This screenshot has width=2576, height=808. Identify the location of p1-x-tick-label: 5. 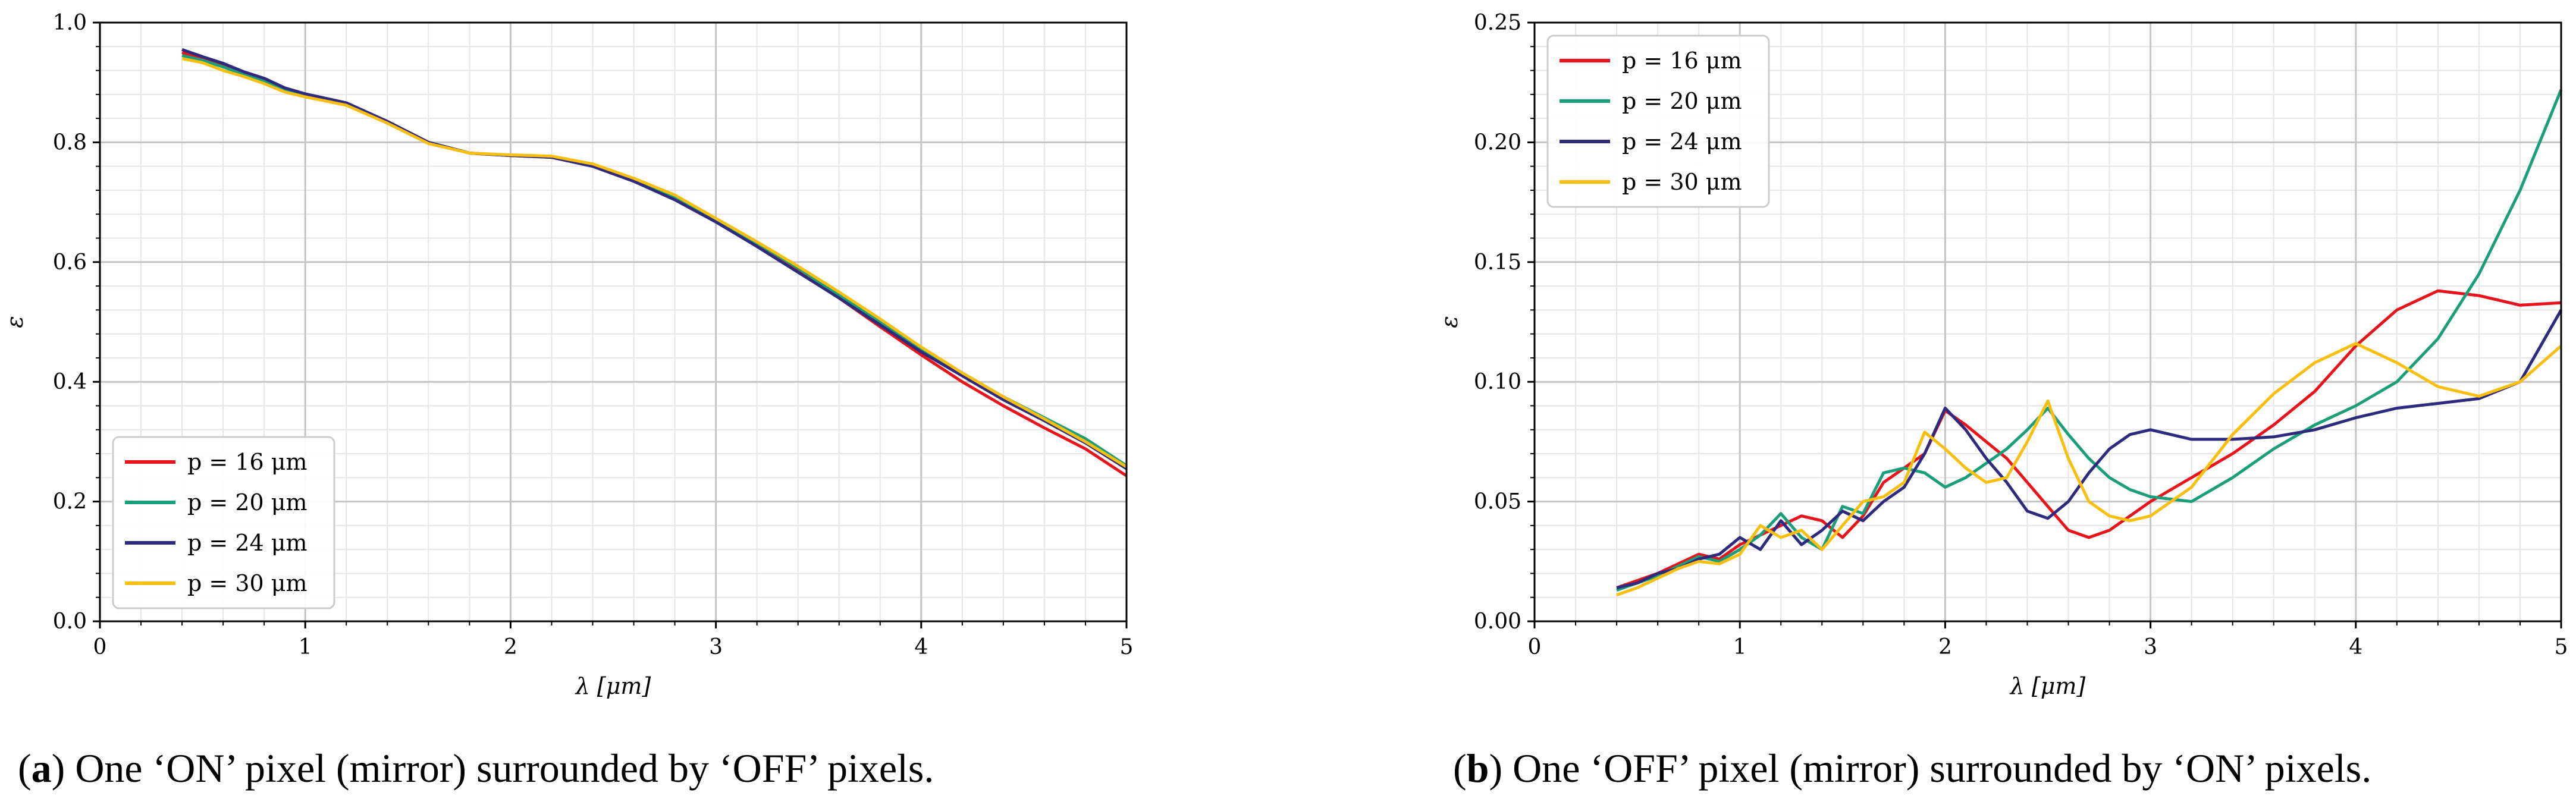
(2561, 647).